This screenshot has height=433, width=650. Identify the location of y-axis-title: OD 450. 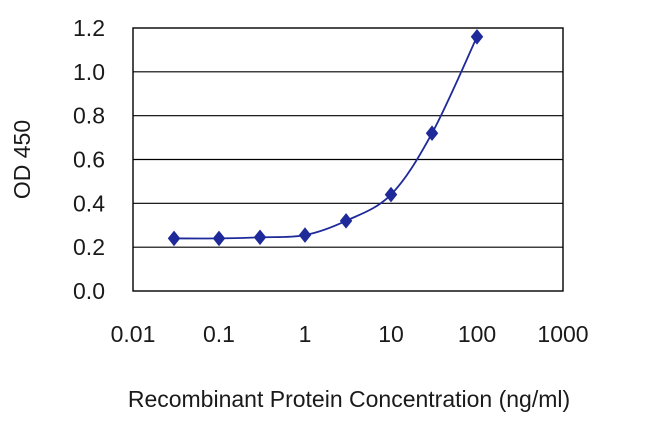
(22, 159).